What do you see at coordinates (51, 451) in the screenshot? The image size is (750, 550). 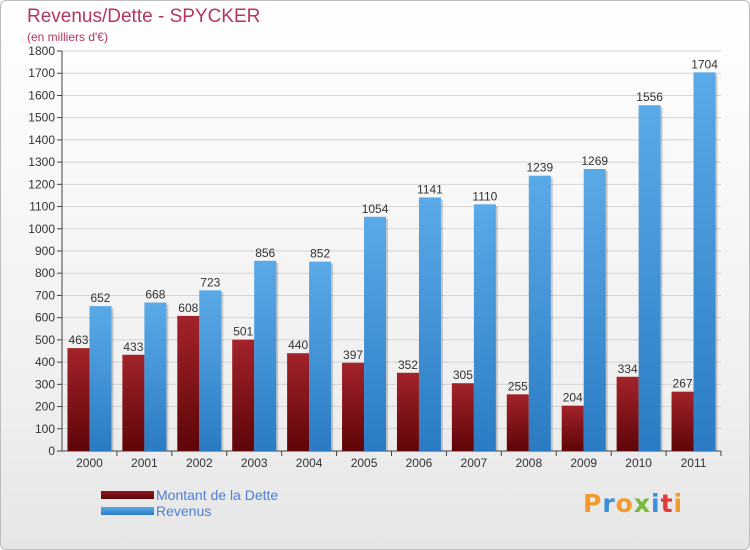 I see `y-tick-label: 0` at bounding box center [51, 451].